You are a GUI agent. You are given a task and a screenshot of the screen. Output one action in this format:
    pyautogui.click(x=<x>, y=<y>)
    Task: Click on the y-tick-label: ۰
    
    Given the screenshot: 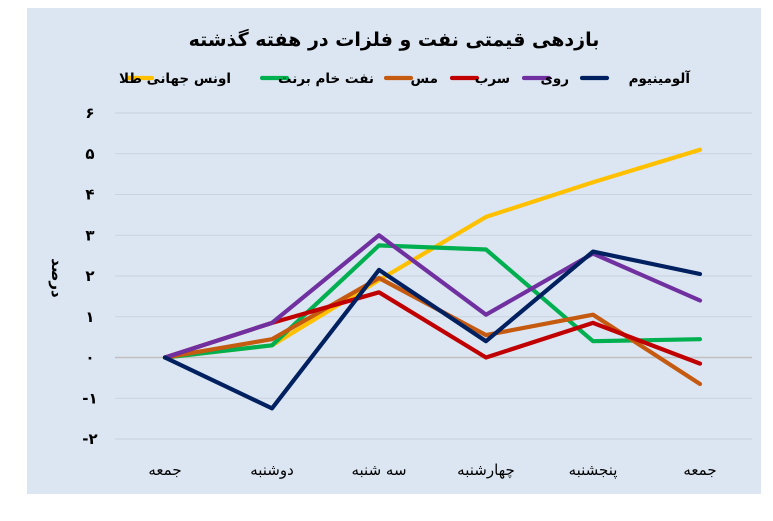 What is the action you would take?
    pyautogui.click(x=89, y=358)
    